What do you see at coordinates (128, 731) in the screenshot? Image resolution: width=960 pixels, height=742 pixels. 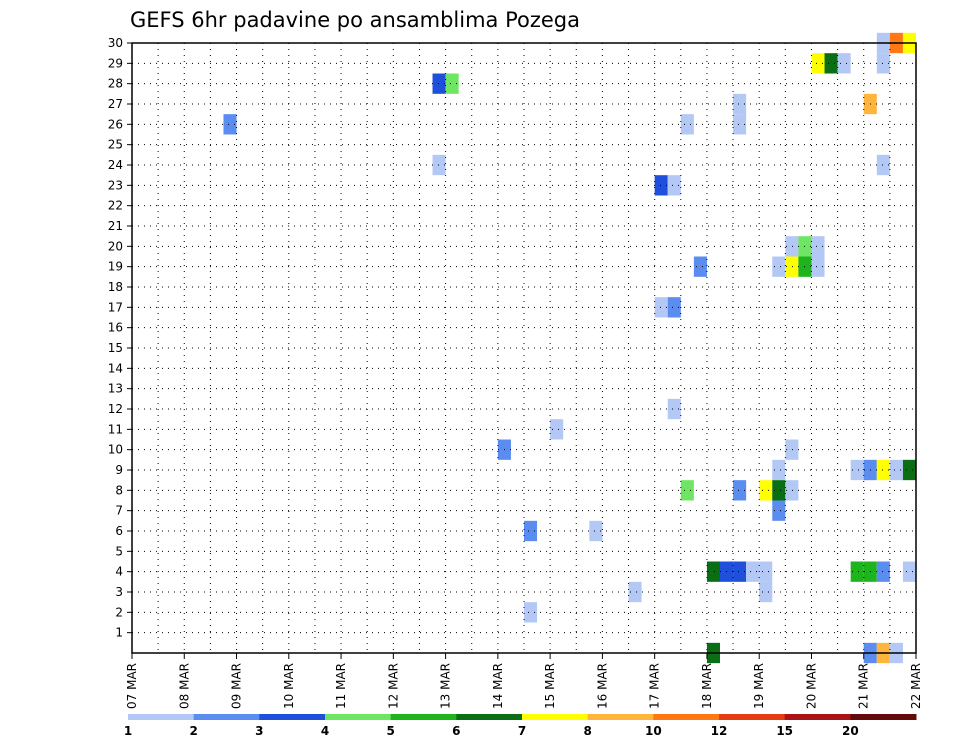 I see `legend-label: 1` at bounding box center [128, 731].